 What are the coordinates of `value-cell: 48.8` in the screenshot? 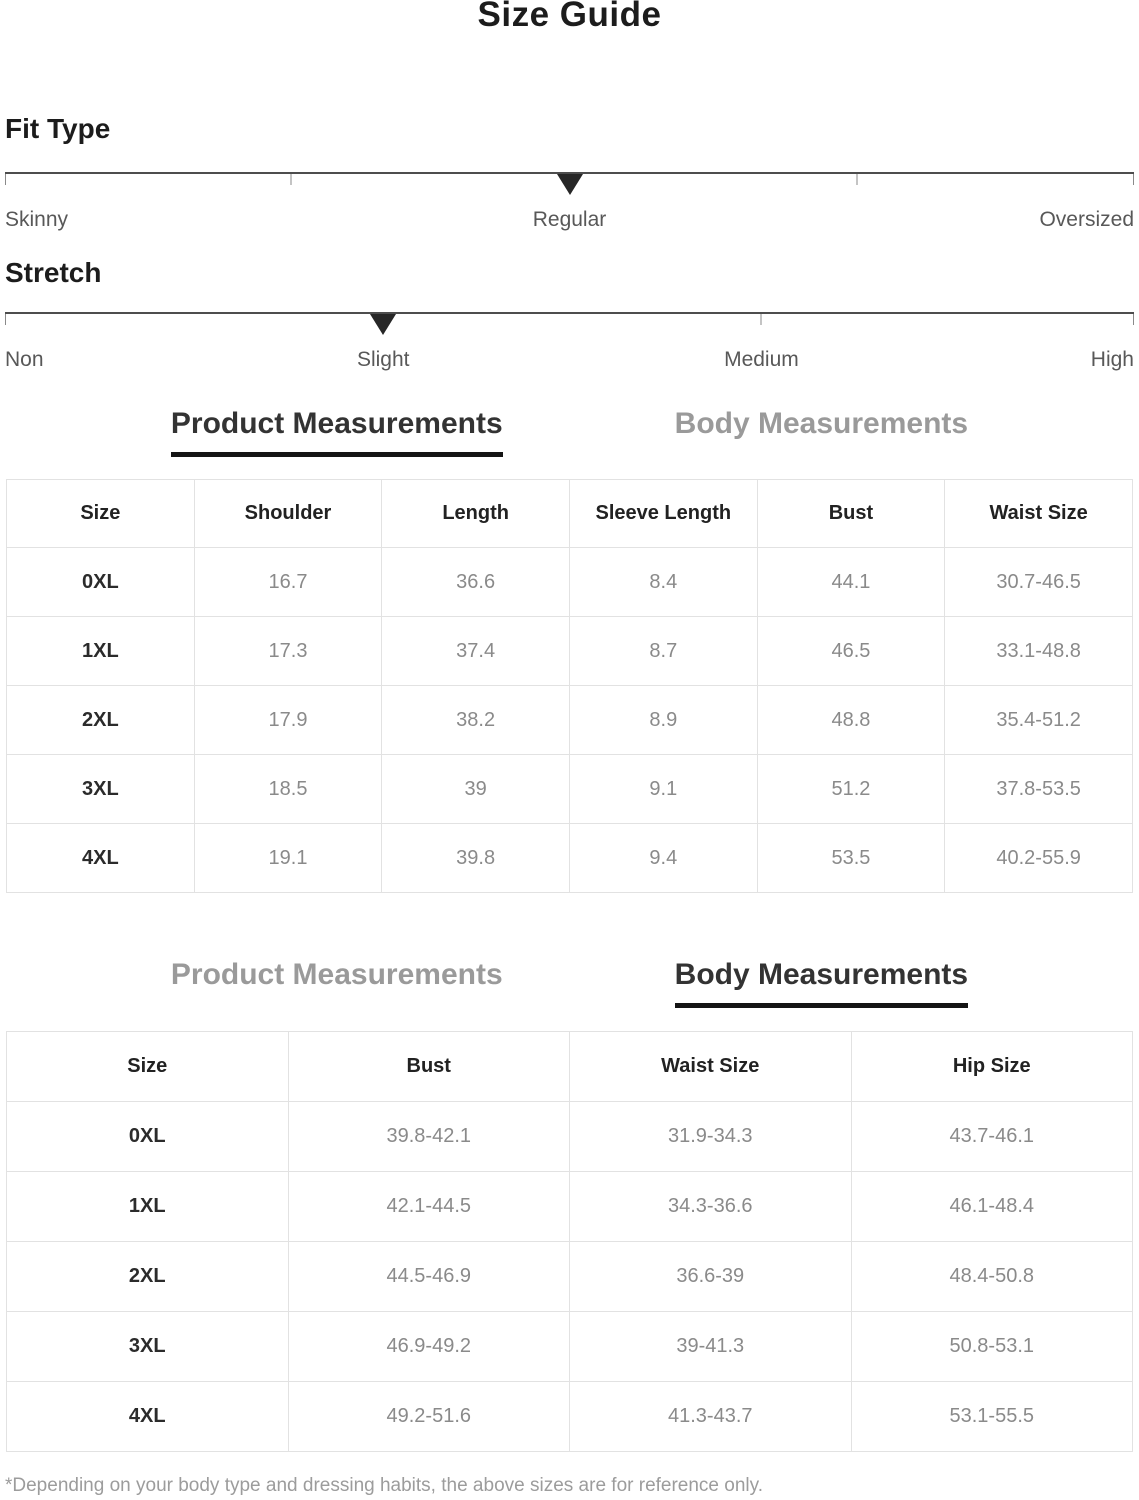 It's located at (851, 720).